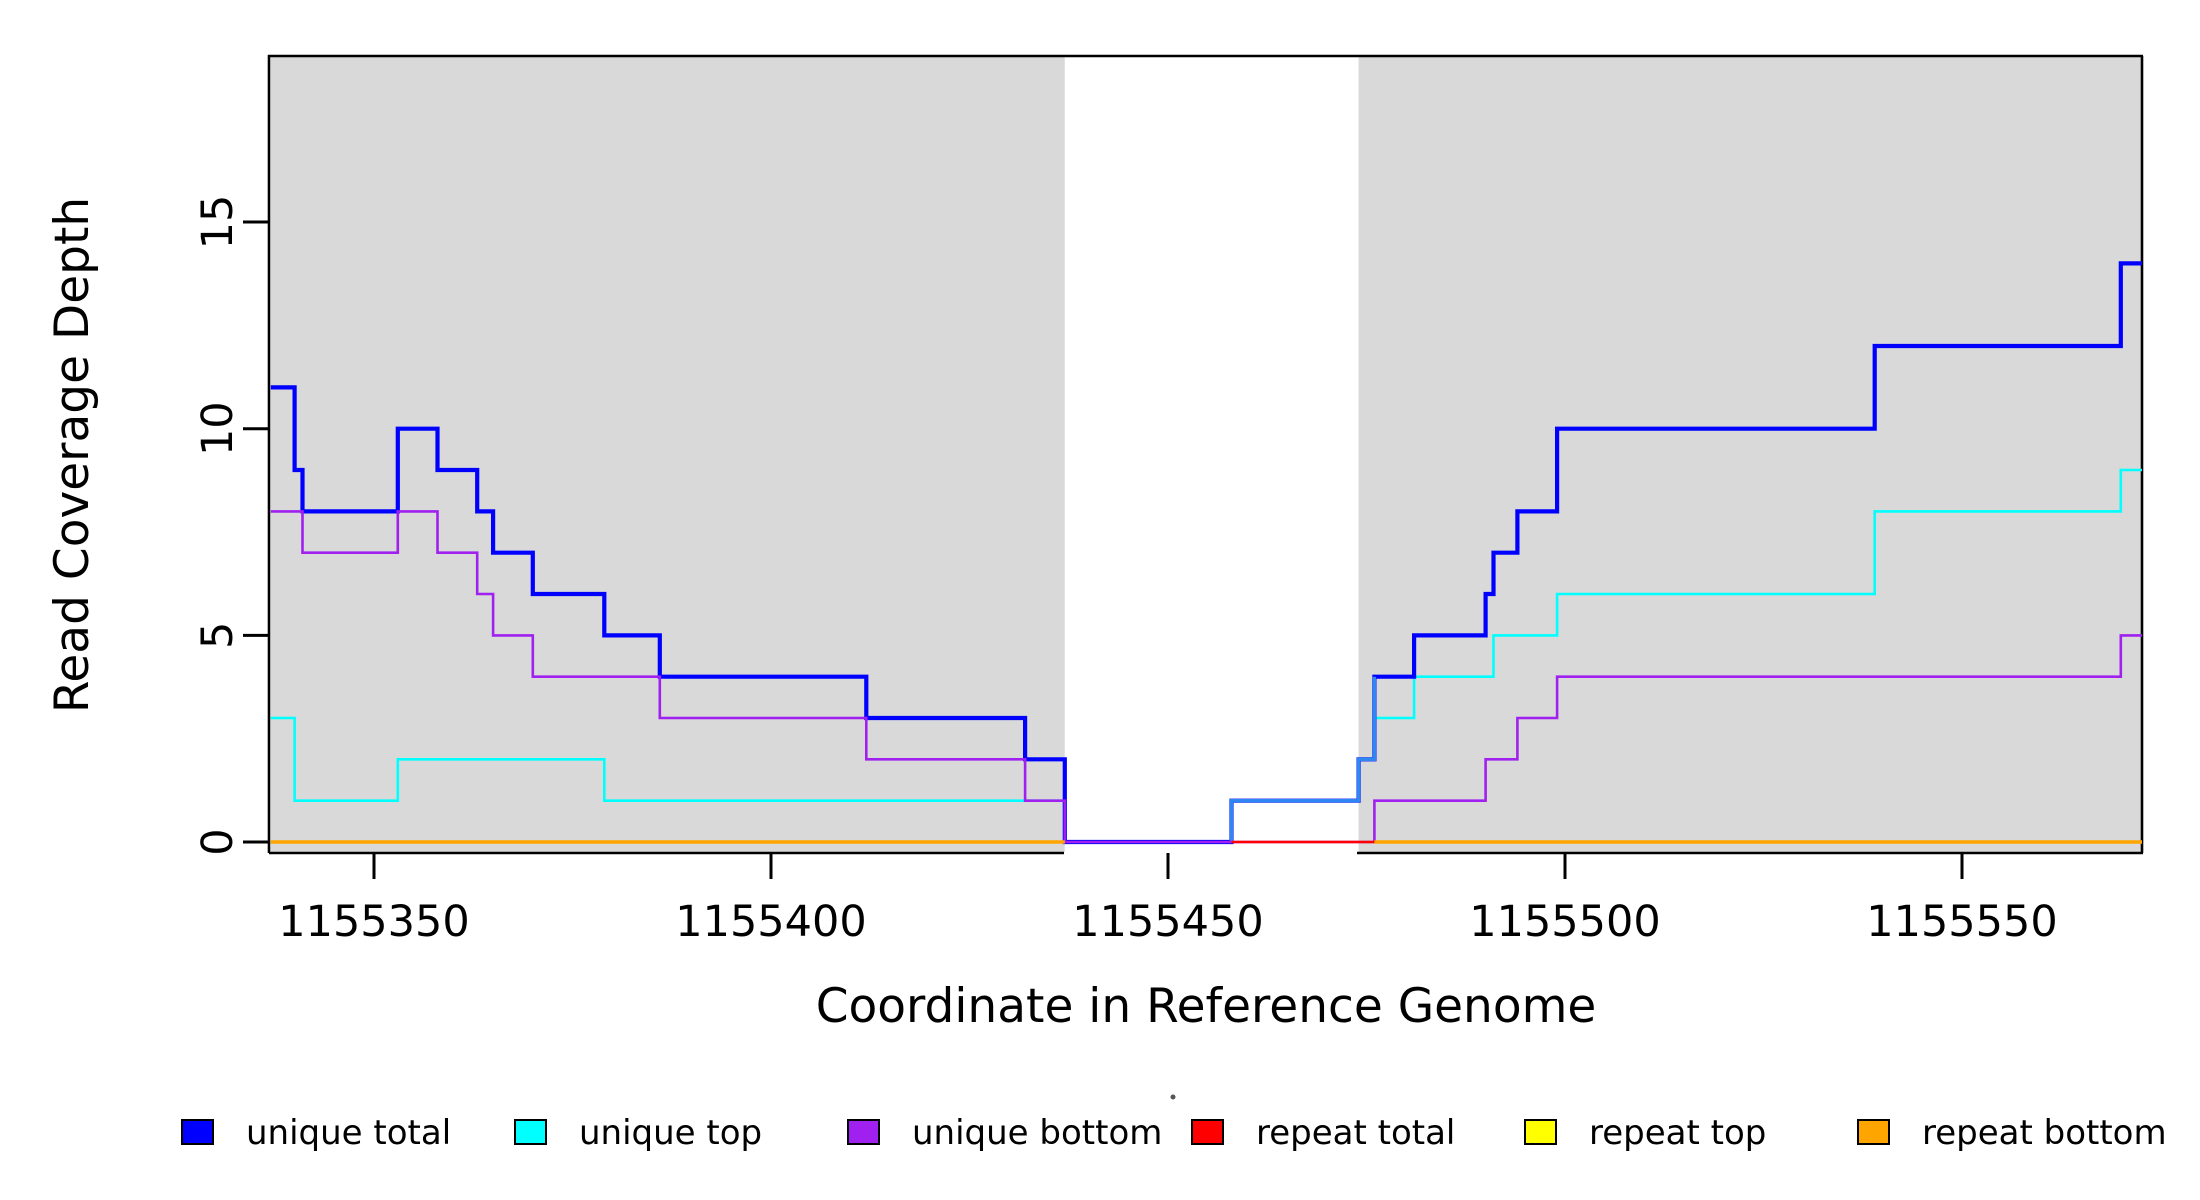  Describe the element at coordinates (1206, 1006) in the screenshot. I see `x-axis-title: Coordinate in Reference Genome` at that location.